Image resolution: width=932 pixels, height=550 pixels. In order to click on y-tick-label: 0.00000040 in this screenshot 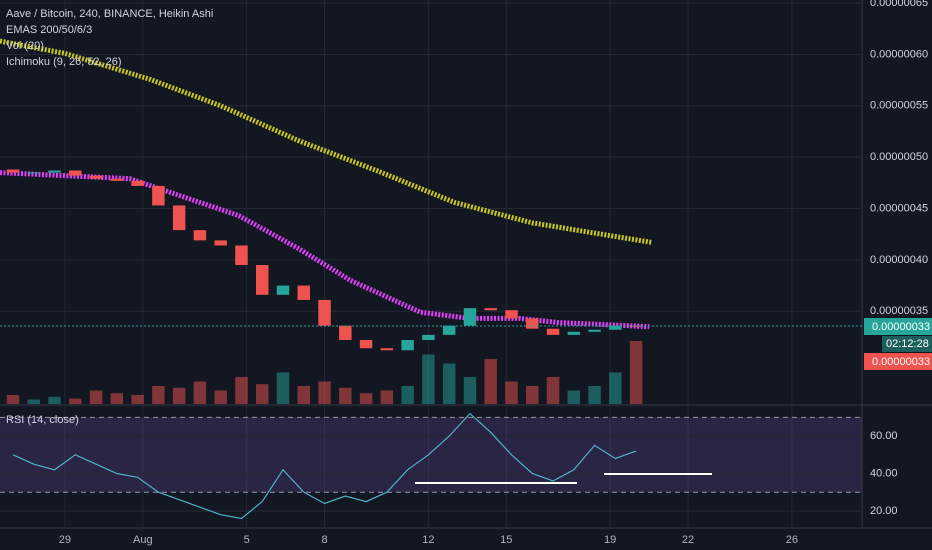, I will do `click(899, 260)`.